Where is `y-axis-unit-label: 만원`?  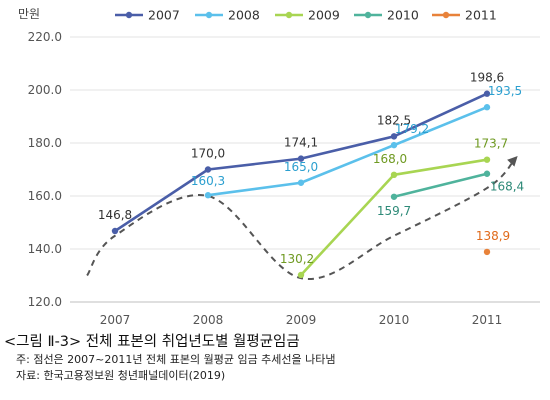 y-axis-unit-label: 만원 is located at coordinates (29, 14).